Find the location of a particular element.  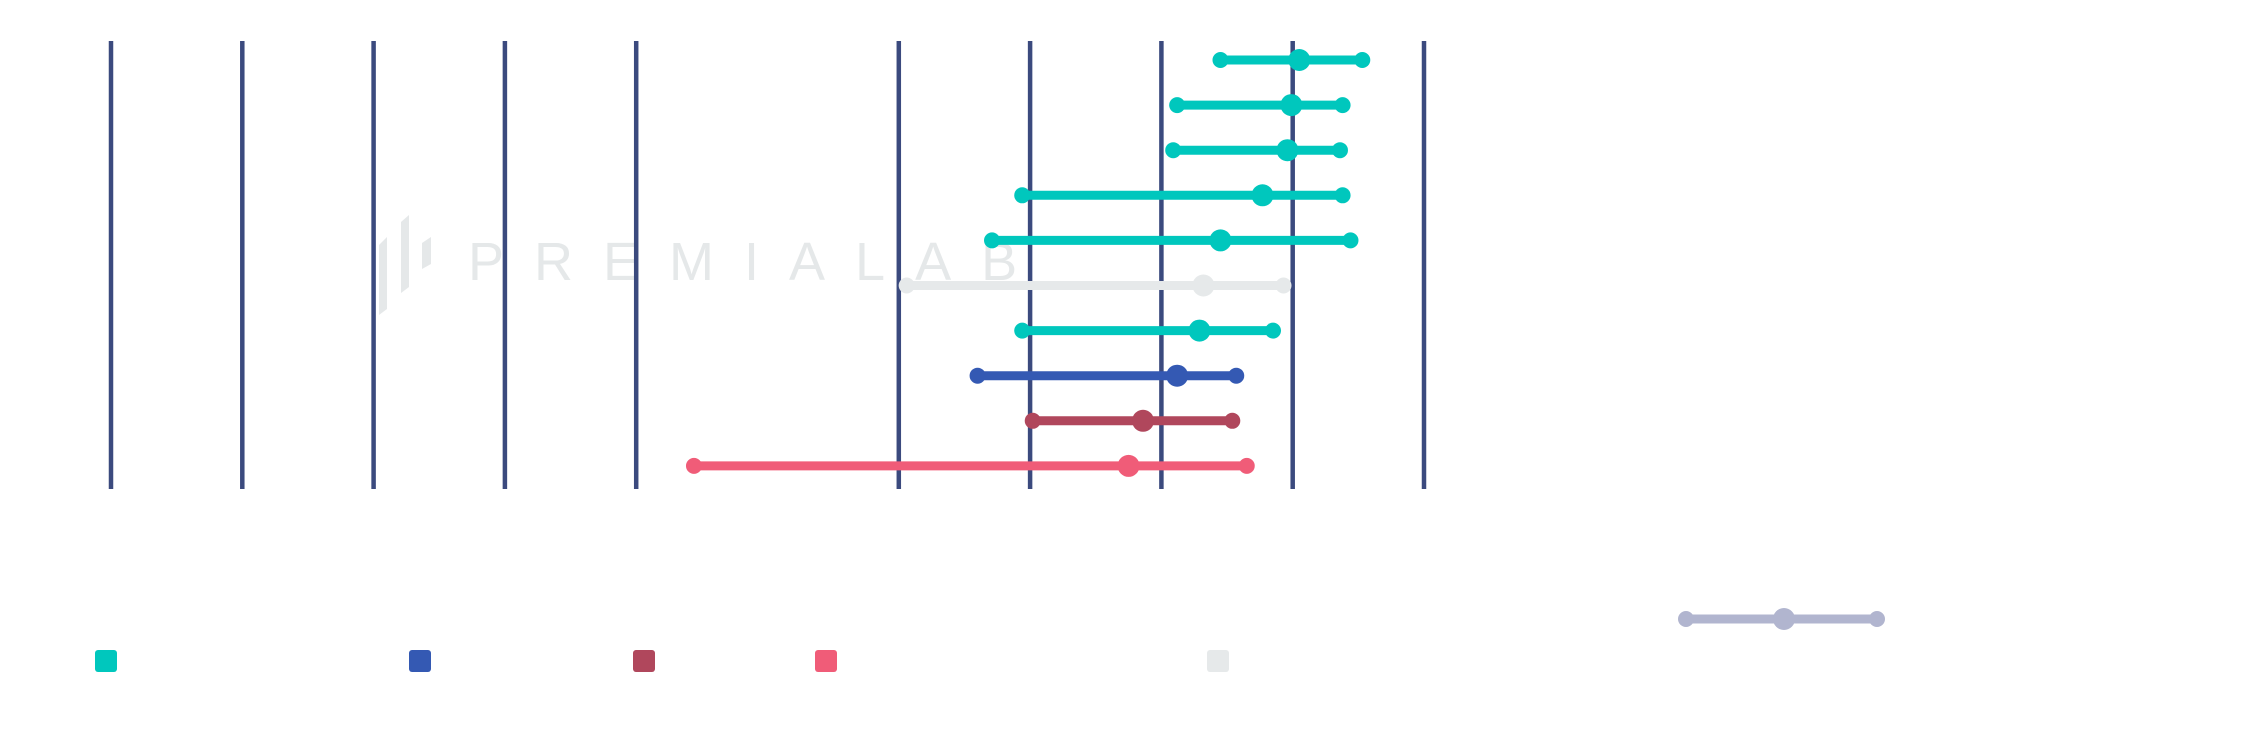

range-icon-value-dot is located at coordinates (1784, 619).